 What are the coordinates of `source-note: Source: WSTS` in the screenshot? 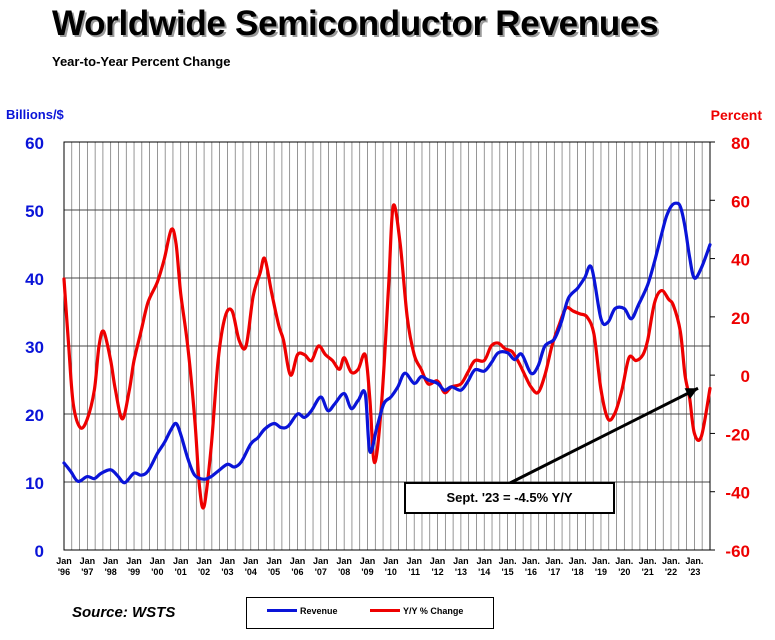 It's located at (124, 612).